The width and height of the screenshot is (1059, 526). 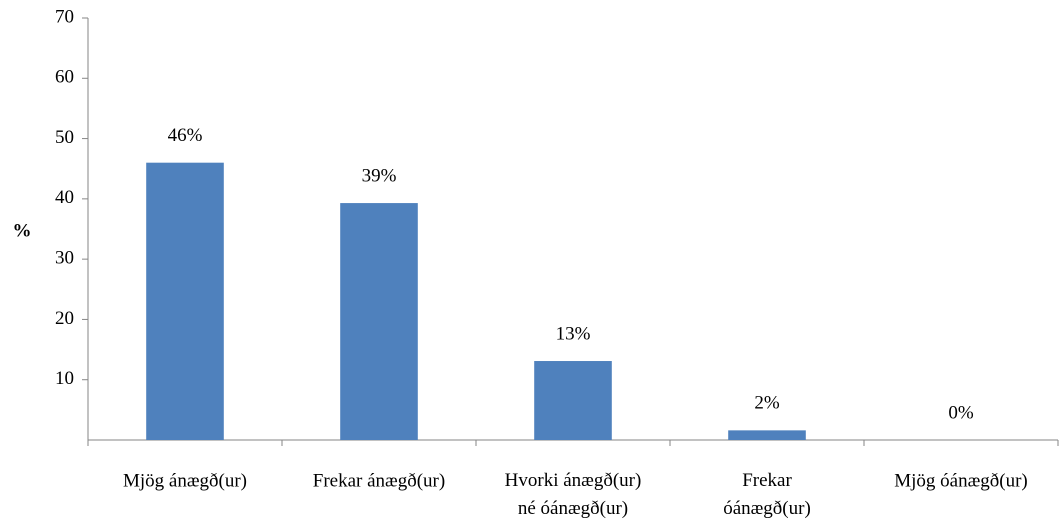 I want to click on y-tick-label: 70, so click(x=64, y=16).